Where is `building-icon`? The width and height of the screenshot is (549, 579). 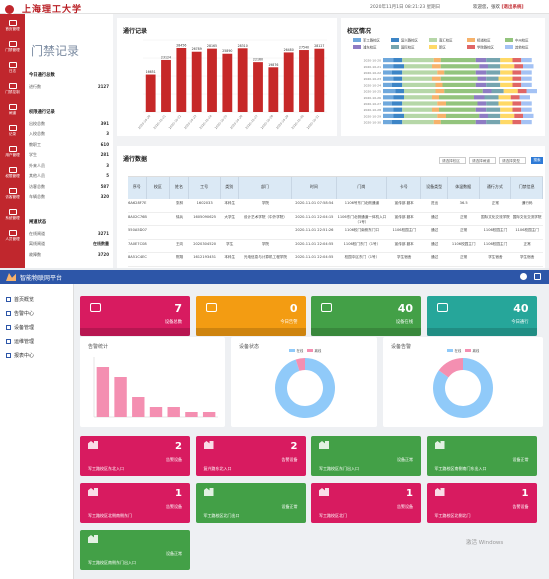
building-icon is located at coordinates (324, 445).